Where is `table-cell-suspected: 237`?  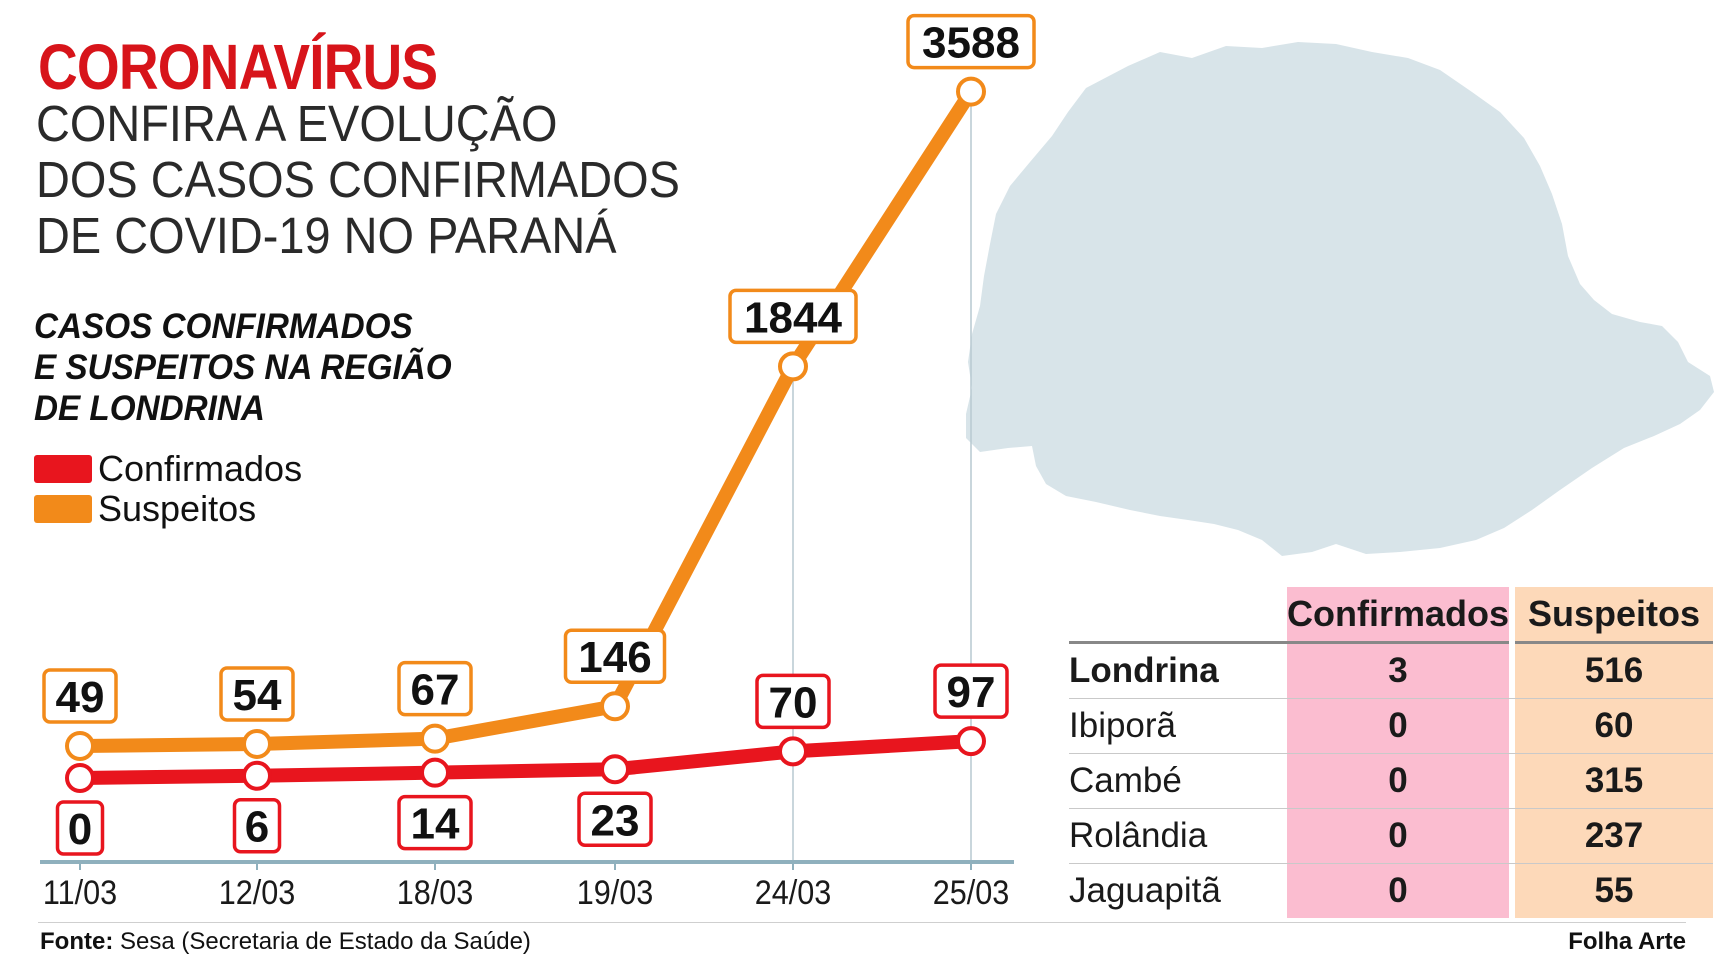
table-cell-suspected: 237 is located at coordinates (1614, 836).